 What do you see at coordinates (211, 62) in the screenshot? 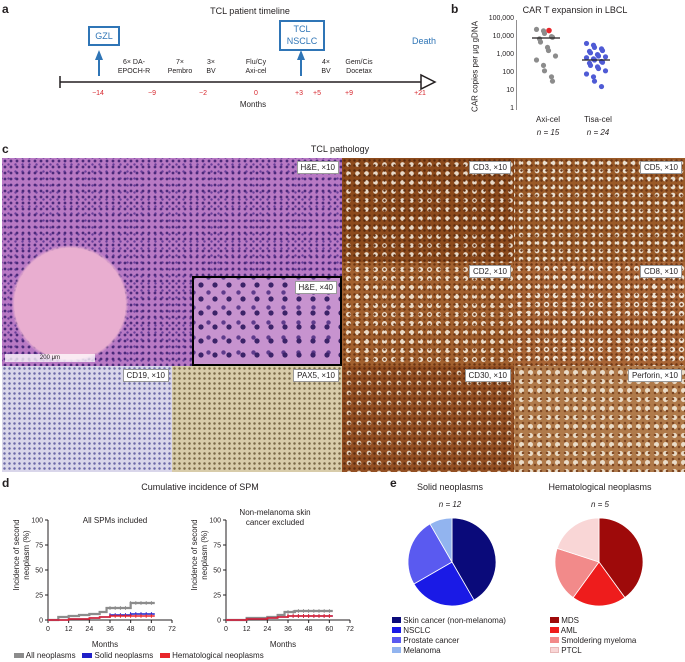
I see `treatment-3-l1: 3×` at bounding box center [211, 62].